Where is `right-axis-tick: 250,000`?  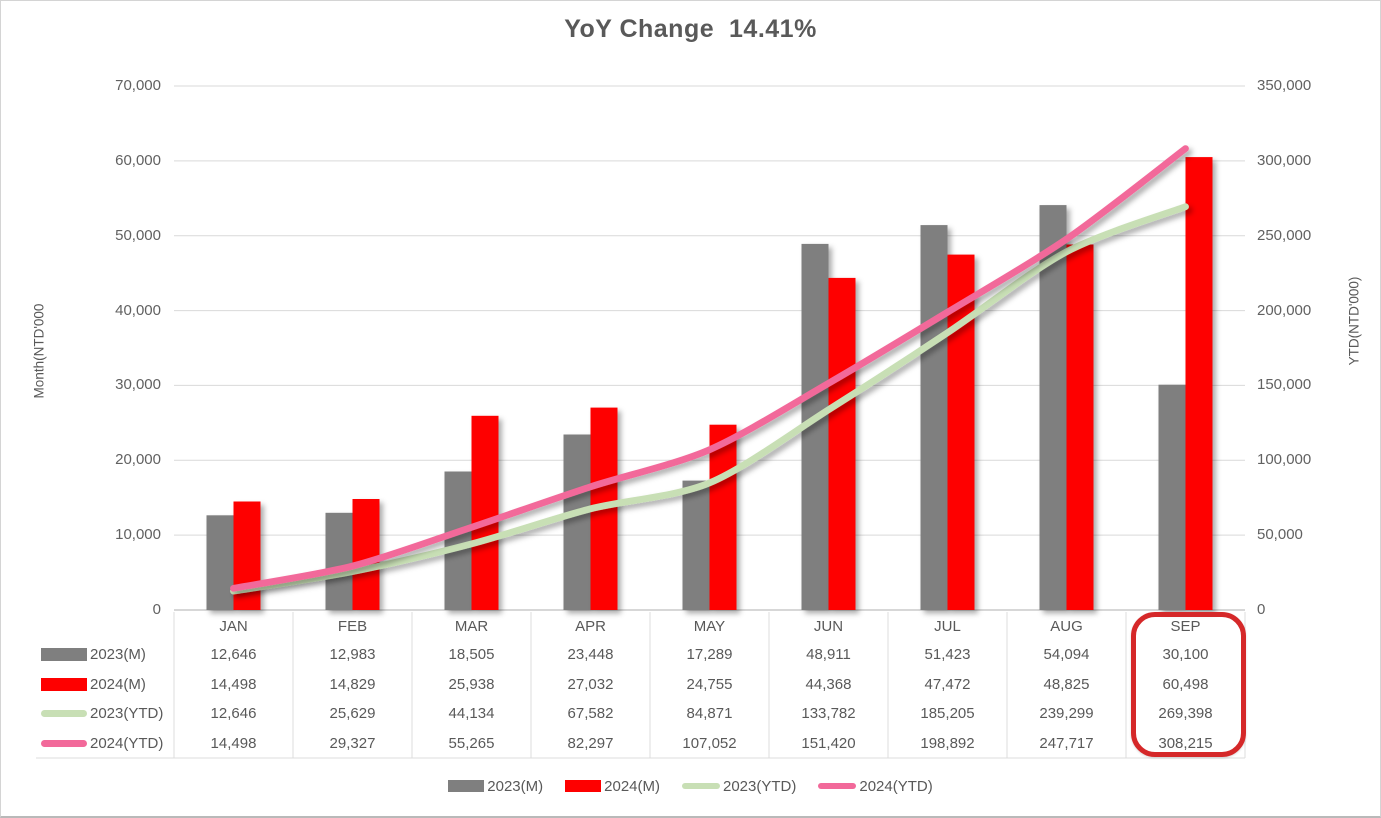 right-axis-tick: 250,000 is located at coordinates (1284, 235).